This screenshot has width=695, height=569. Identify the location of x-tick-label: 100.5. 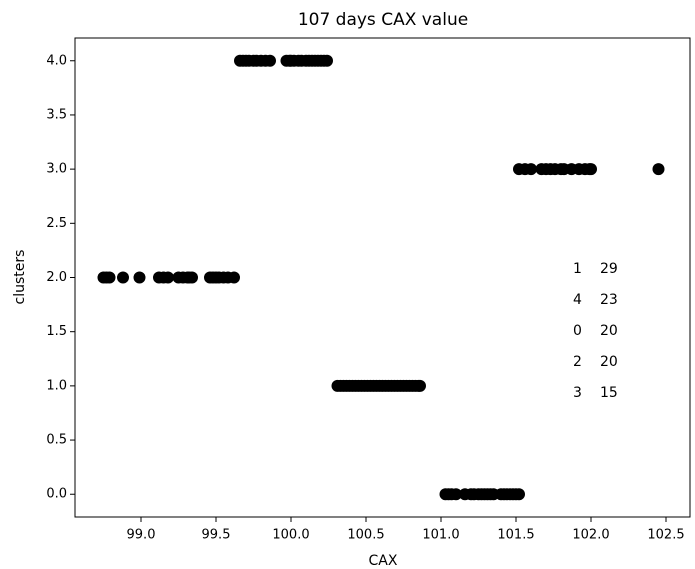
(365, 535).